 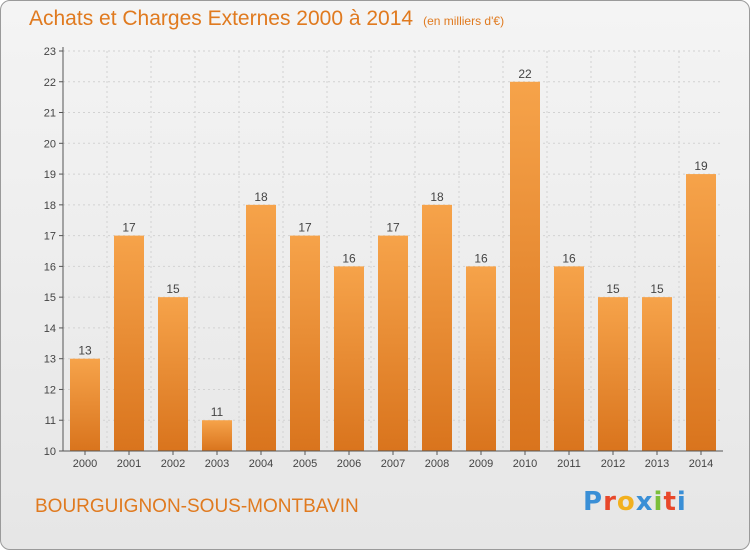 I want to click on logo-letter: x, so click(x=644, y=502).